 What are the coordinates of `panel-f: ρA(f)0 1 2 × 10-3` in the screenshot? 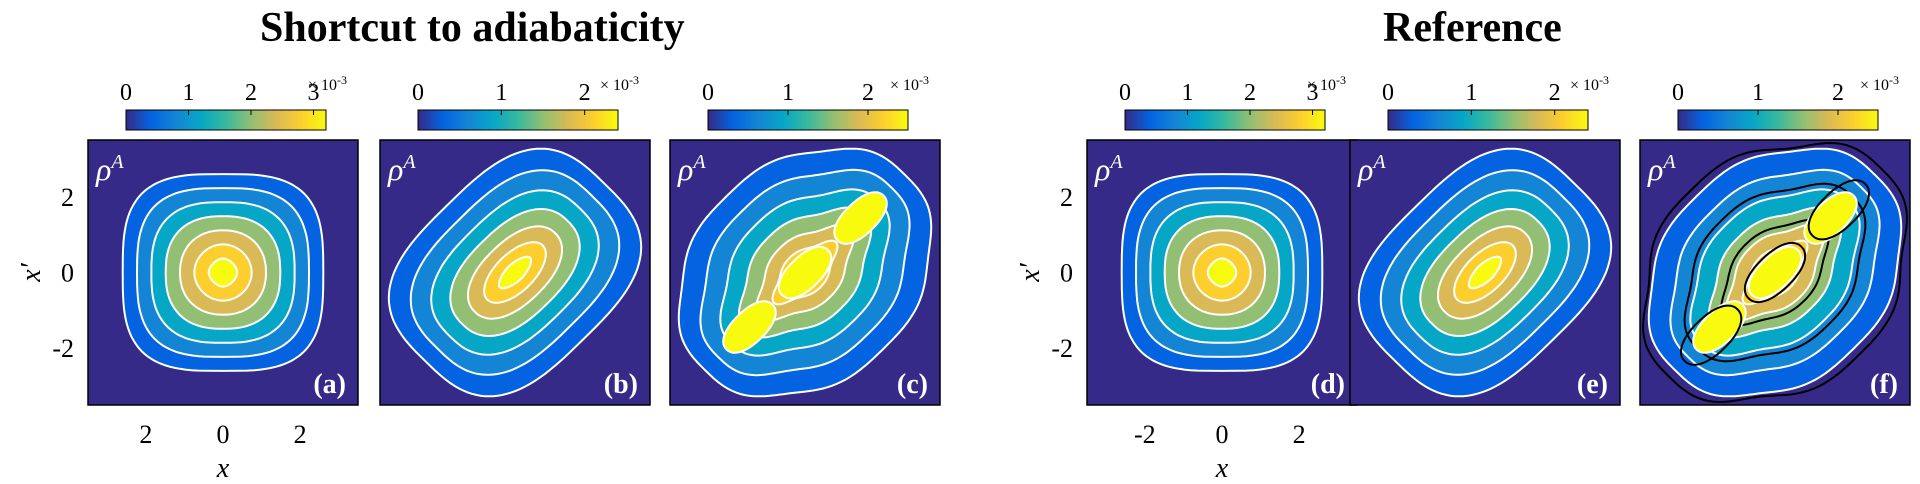 It's located at (1775, 239).